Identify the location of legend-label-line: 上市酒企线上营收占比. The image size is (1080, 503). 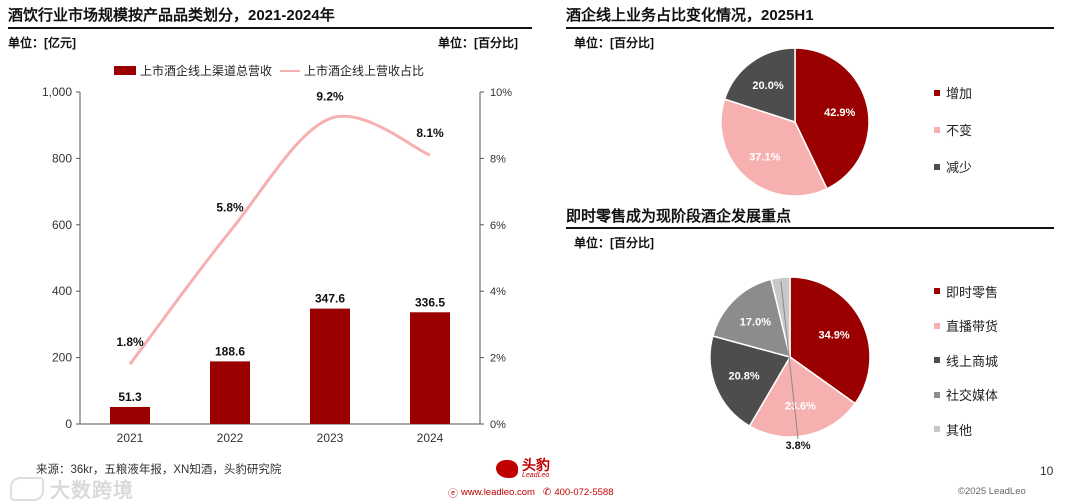
(364, 71).